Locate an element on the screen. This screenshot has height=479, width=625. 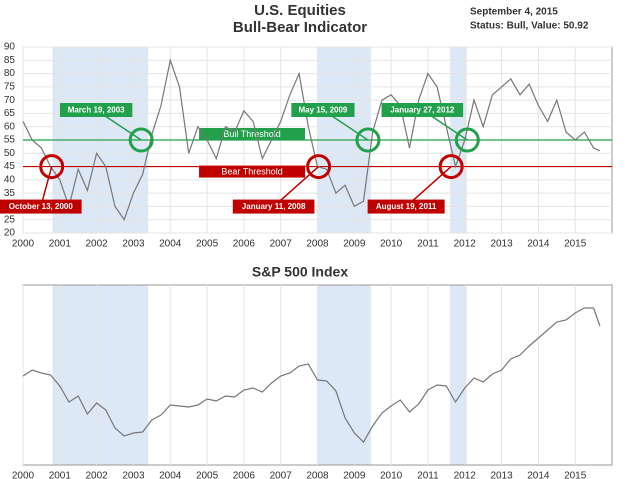
annotation-label: October 13, 2000 is located at coordinates (41, 206).